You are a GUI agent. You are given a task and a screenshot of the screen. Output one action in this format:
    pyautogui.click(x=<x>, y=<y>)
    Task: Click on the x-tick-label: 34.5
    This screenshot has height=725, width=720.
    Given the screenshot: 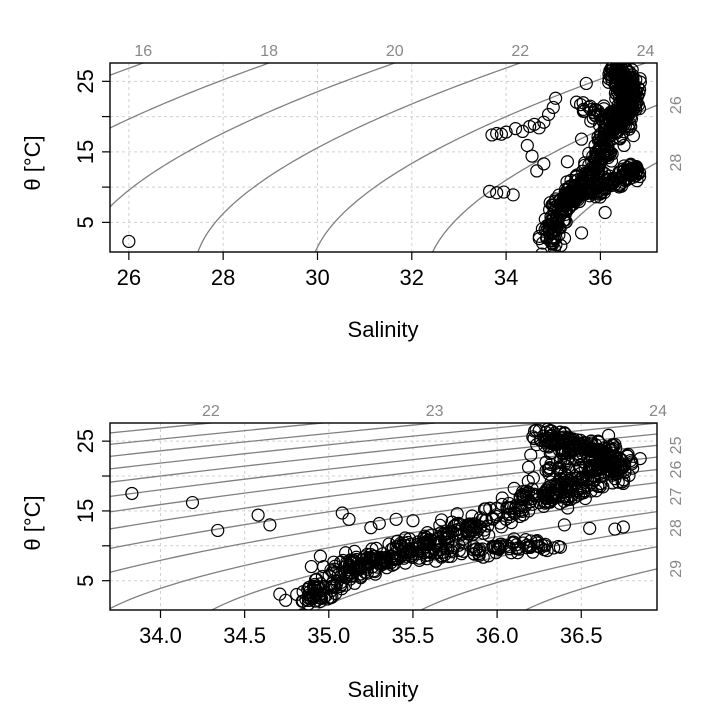 What is the action you would take?
    pyautogui.click(x=244, y=635)
    